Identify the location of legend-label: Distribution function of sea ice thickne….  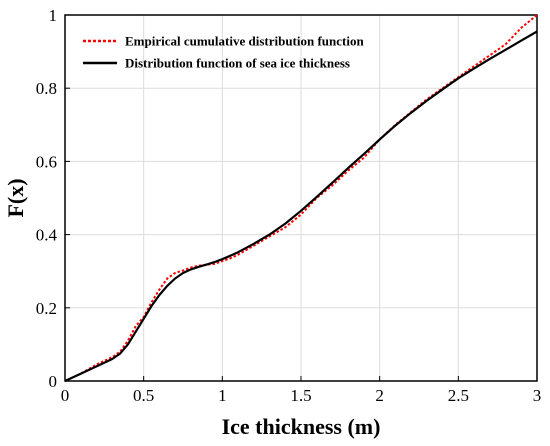
(237, 63).